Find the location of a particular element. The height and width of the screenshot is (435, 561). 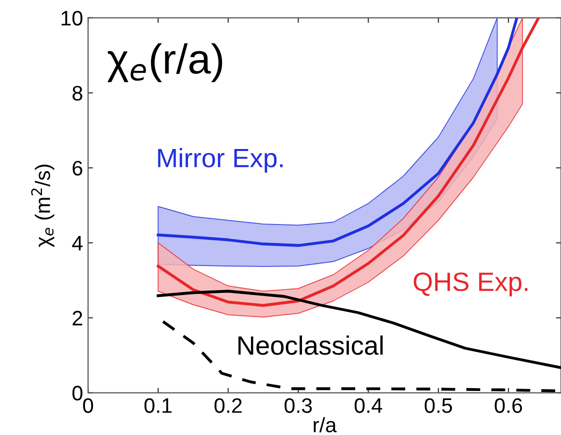

y-axis-title: χ$_{e}$ (m$^{2}$/s) is located at coordinates (42, 206).